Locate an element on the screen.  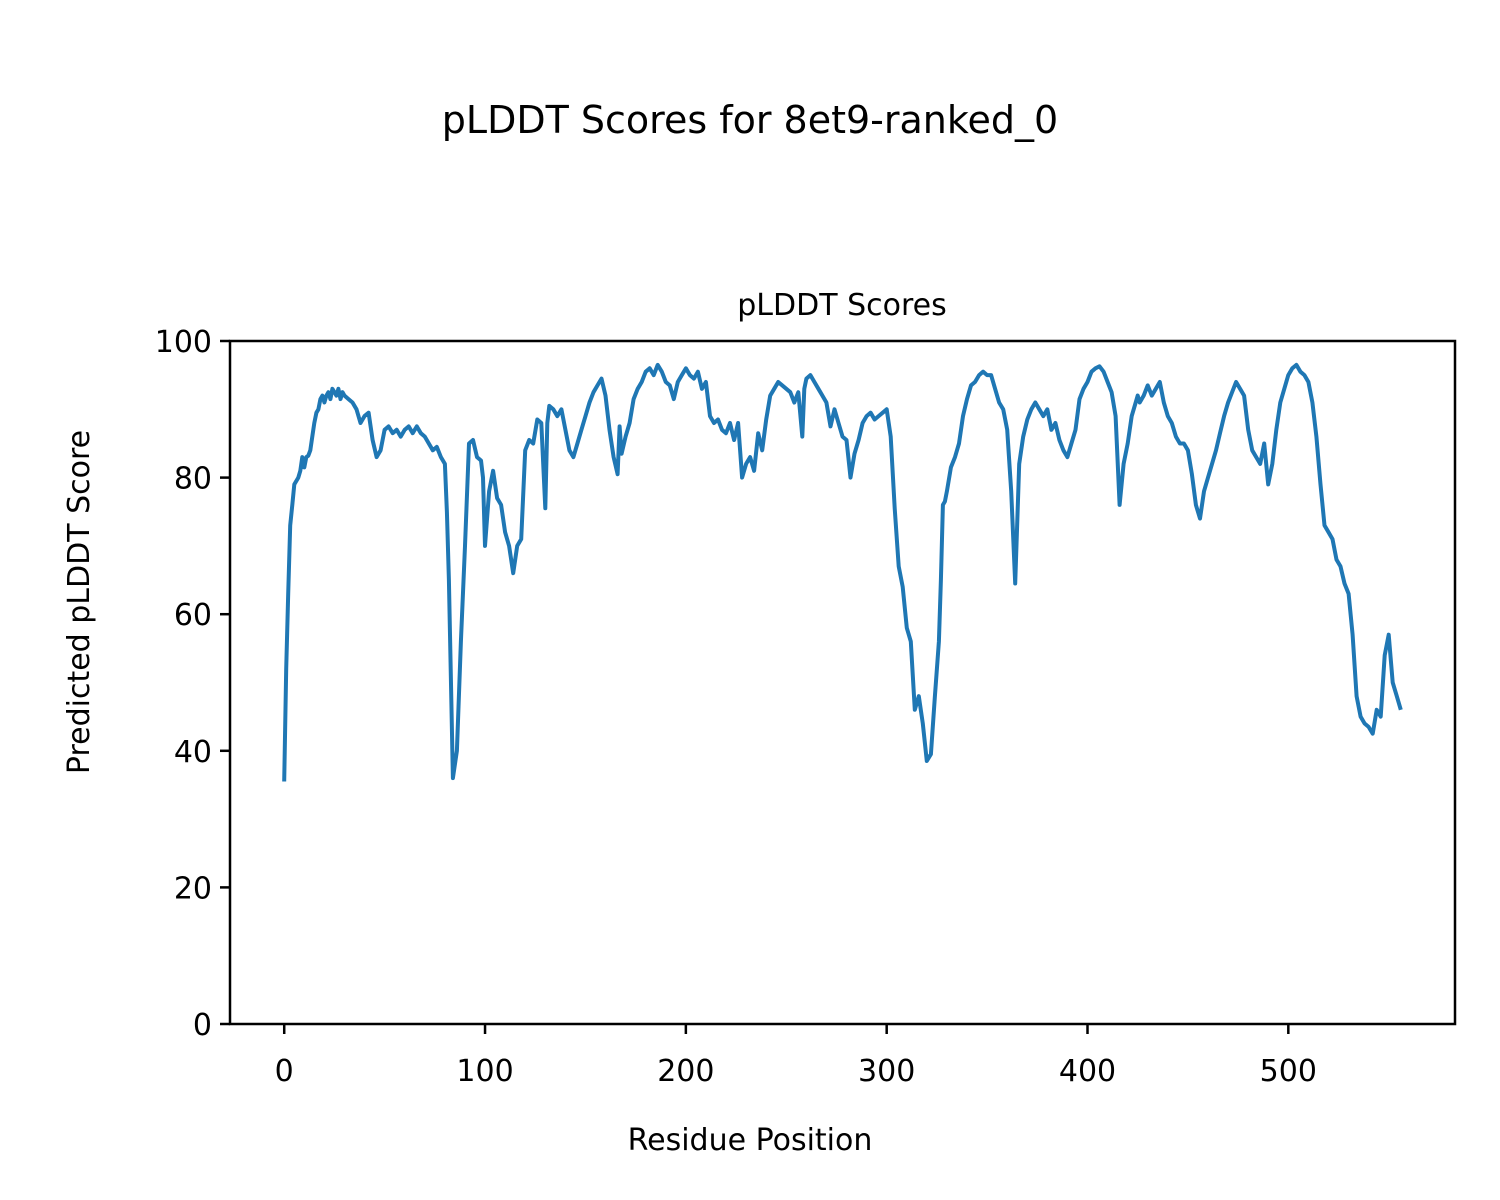
y-tick-label: 80 is located at coordinates (193, 479).